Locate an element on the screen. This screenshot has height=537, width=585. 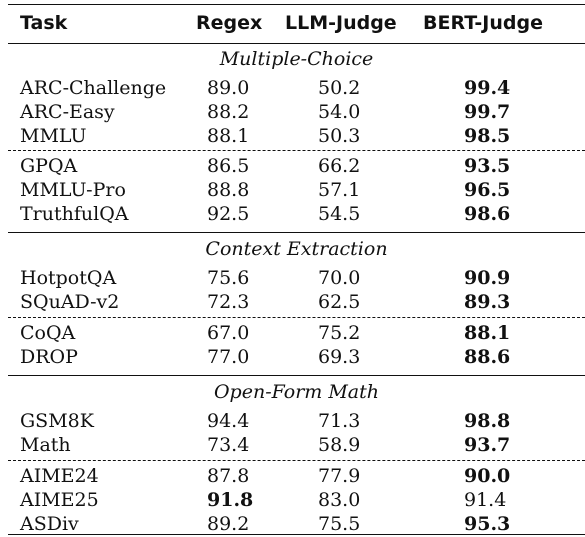
section-title: Context Extraction is located at coordinates (296, 249).